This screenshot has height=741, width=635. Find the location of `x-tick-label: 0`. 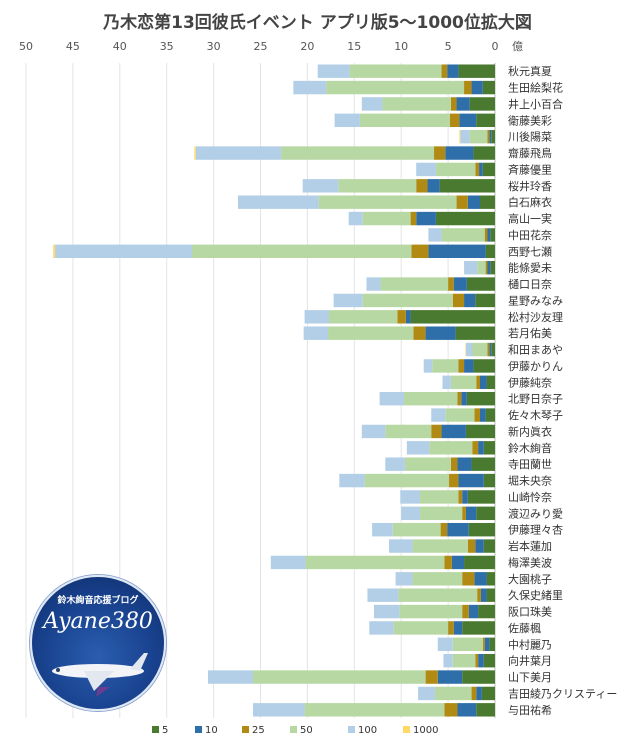

x-tick-label: 0 is located at coordinates (495, 46).